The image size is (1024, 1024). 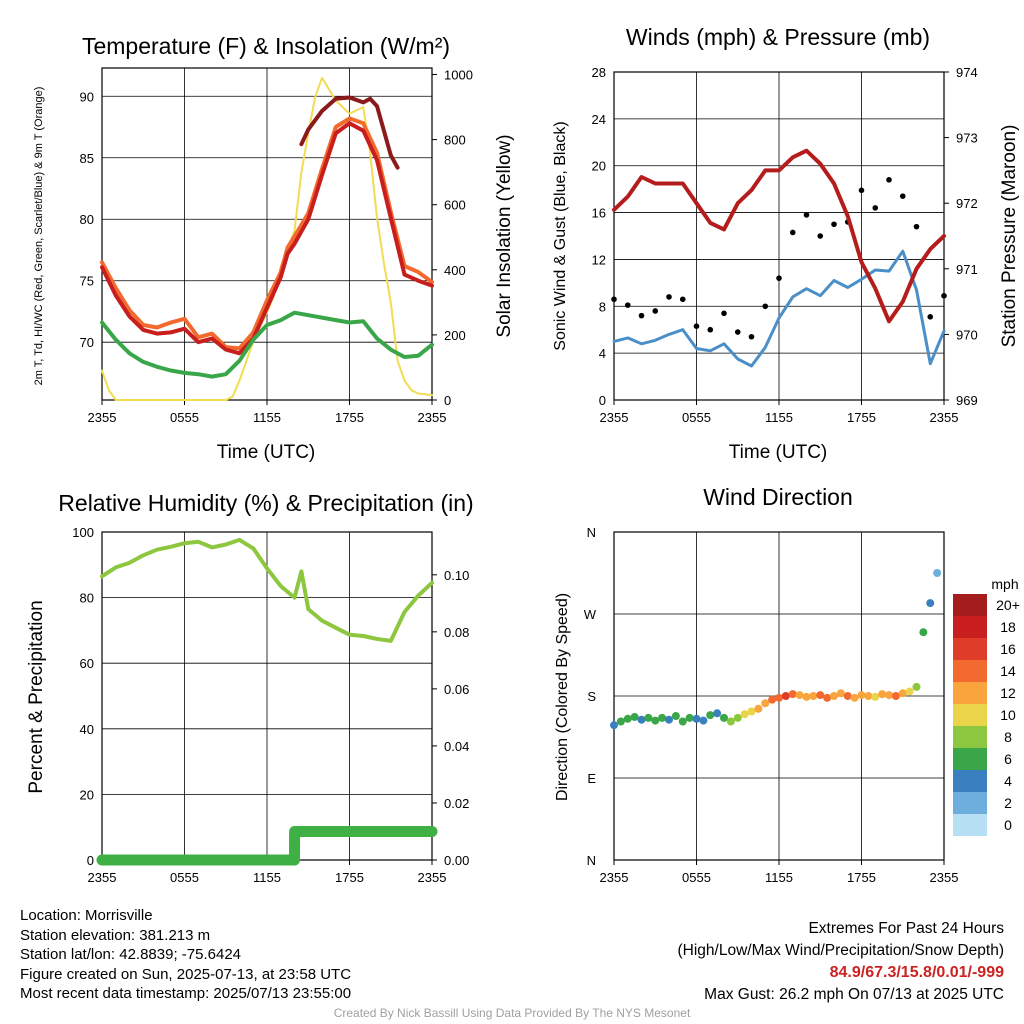 I want to click on legend-title: mph, so click(x=1004, y=584).